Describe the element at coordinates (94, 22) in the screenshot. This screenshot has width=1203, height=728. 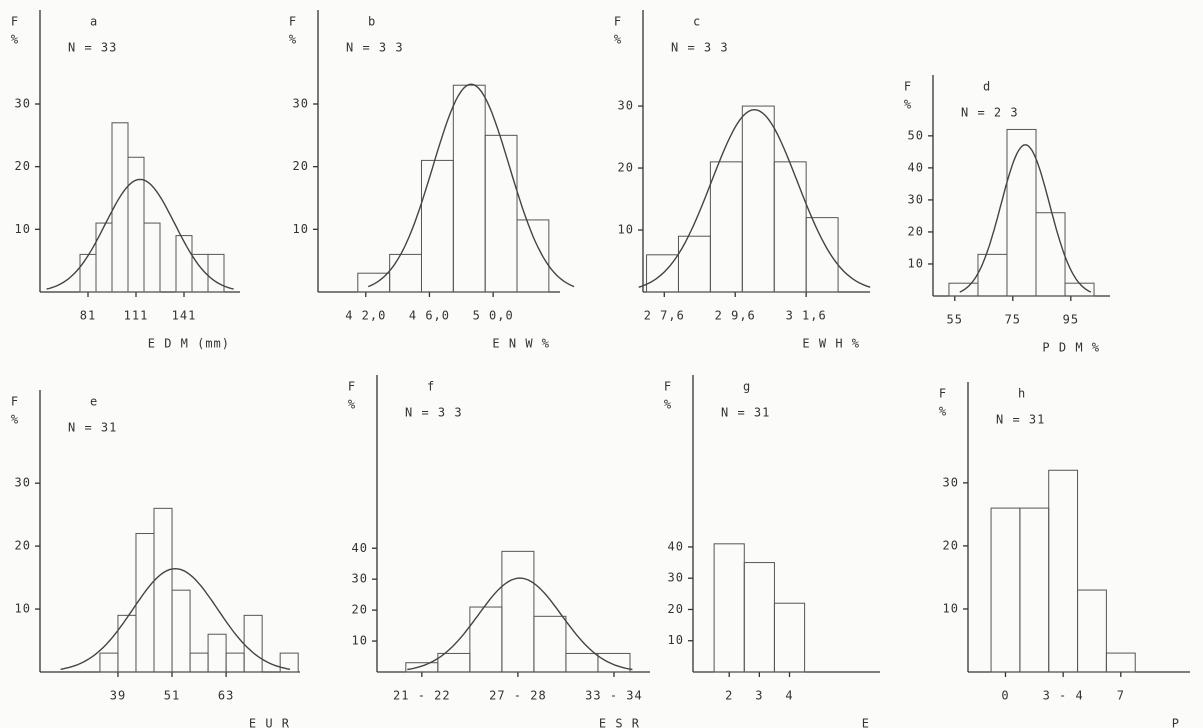
I see `panel-letter: a` at that location.